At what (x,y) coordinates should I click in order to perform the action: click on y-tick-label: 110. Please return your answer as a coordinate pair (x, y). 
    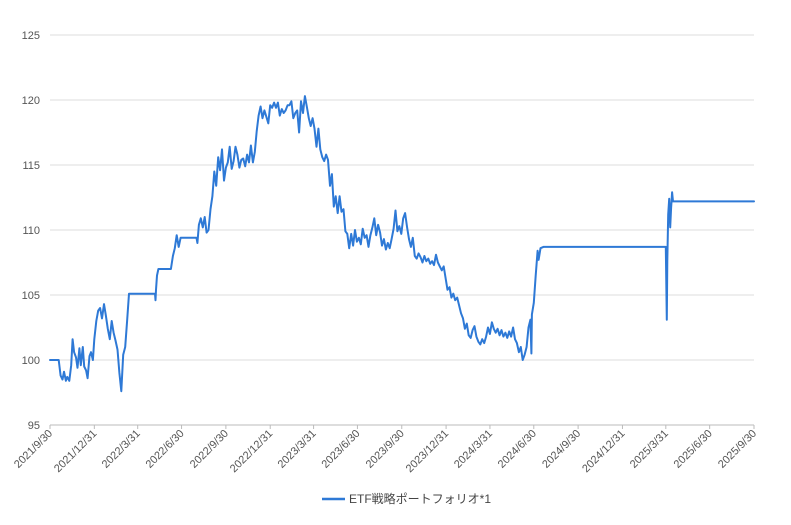
    Looking at the image, I should click on (31, 231).